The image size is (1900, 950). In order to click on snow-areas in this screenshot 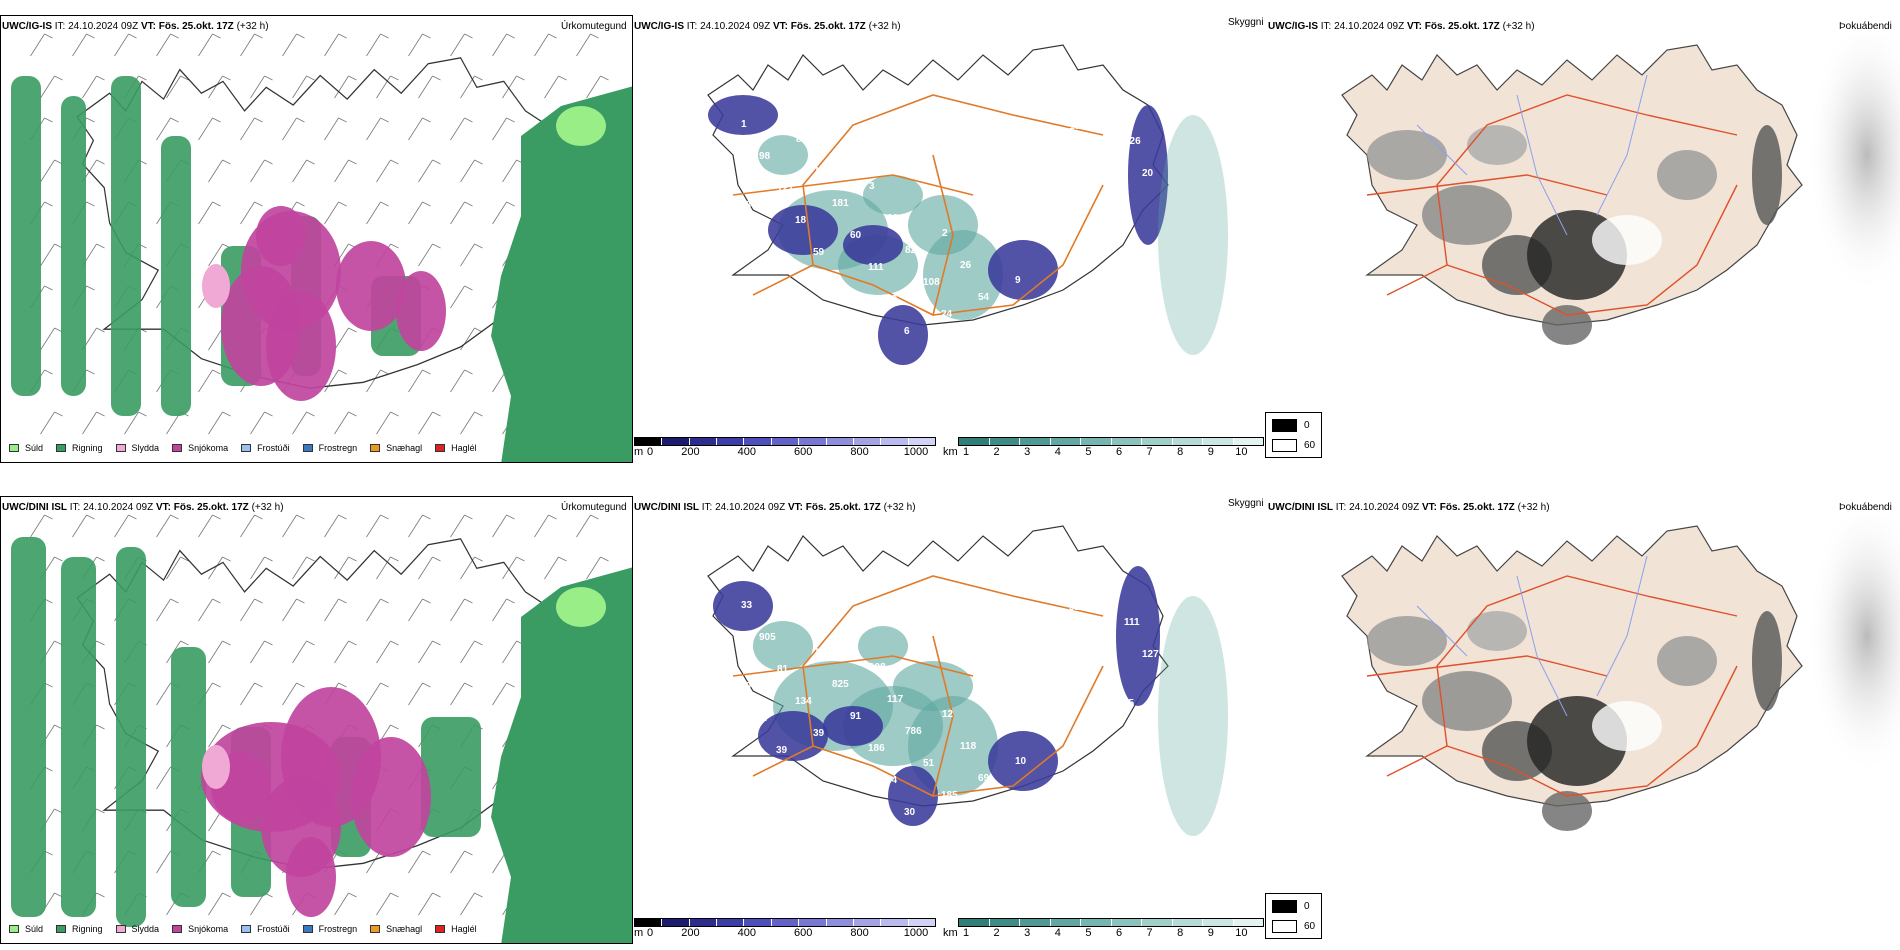, I will do `click(316, 802)`.